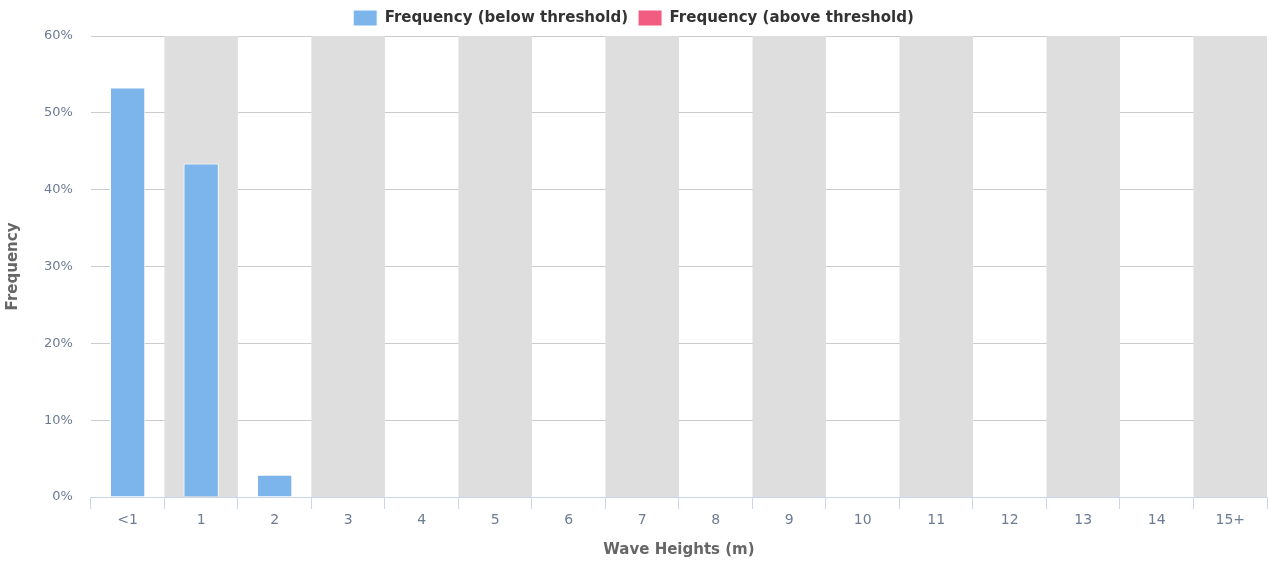 The image size is (1269, 563). Describe the element at coordinates (716, 518) in the screenshot. I see `x-tick-label: 8` at that location.